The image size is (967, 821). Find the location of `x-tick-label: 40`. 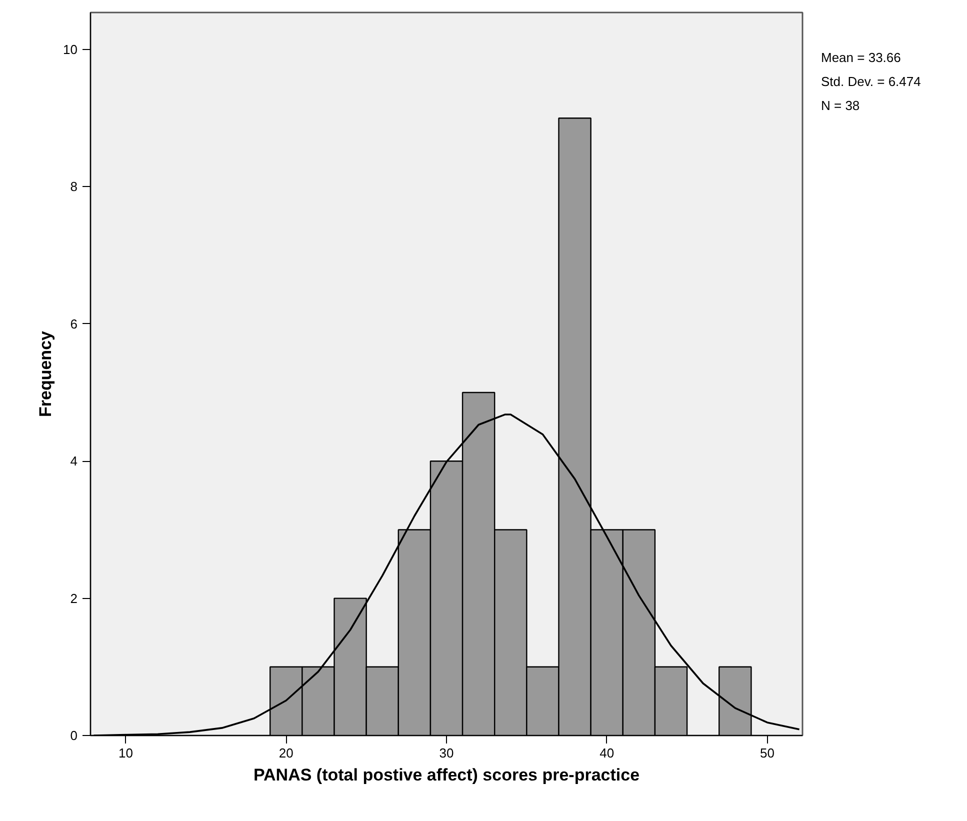

x-tick-label: 40 is located at coordinates (607, 753).